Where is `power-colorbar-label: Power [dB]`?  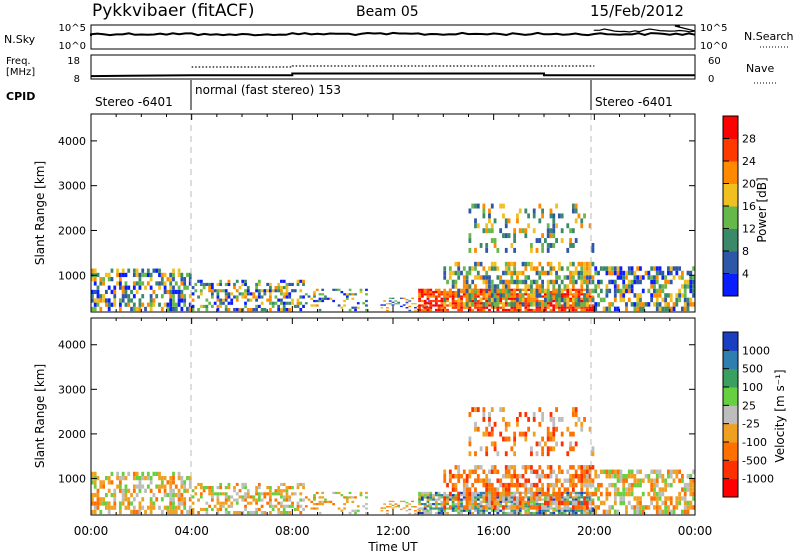
power-colorbar-label: Power [dB] is located at coordinates (762, 209).